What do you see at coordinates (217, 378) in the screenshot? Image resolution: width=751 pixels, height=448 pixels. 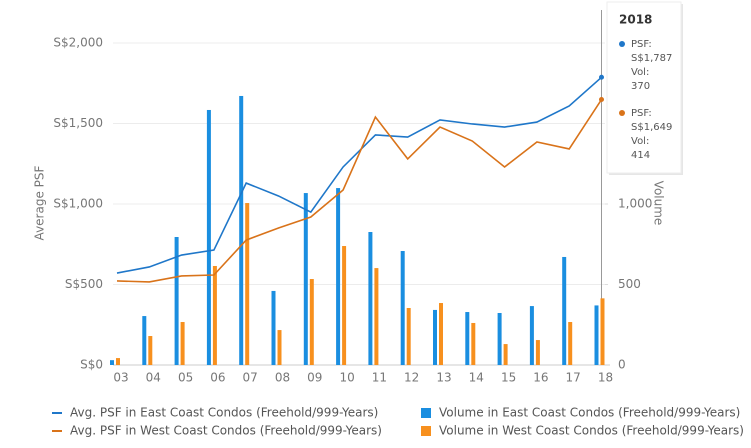 I see `x-tick-label: 06` at bounding box center [217, 378].